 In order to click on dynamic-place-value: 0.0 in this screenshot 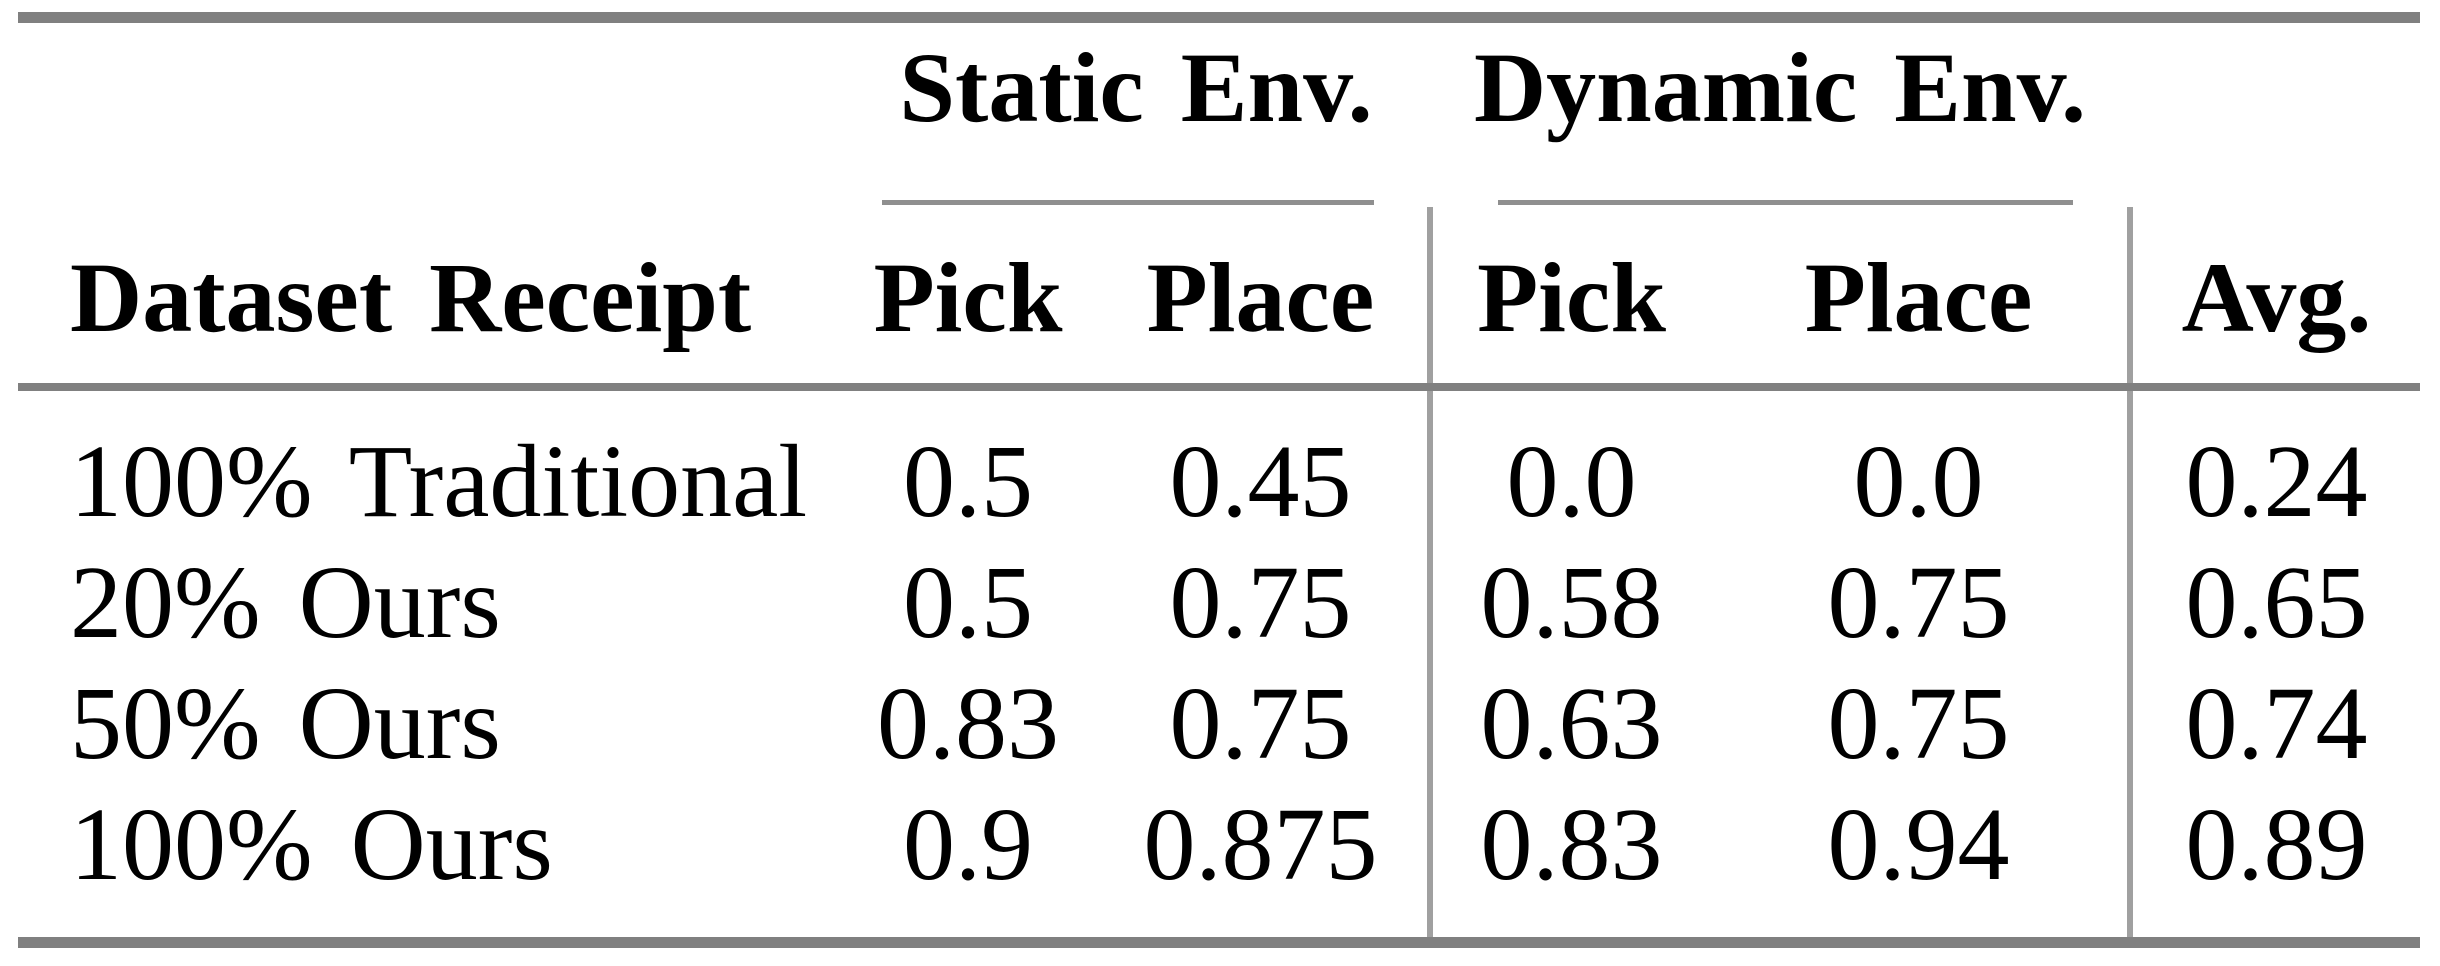, I will do `click(1918, 481)`.